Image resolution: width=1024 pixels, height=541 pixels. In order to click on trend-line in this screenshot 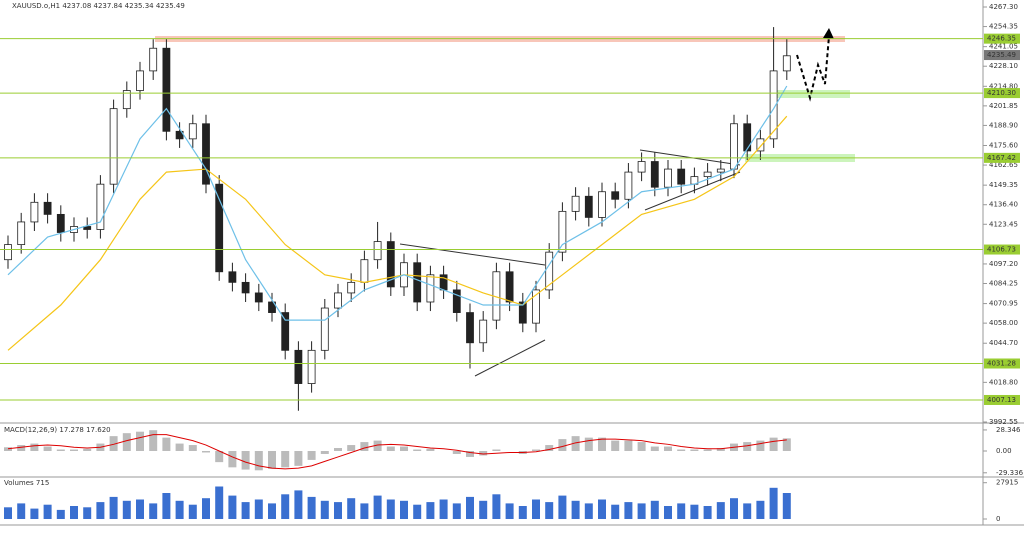, I will do `click(692, 191)`.